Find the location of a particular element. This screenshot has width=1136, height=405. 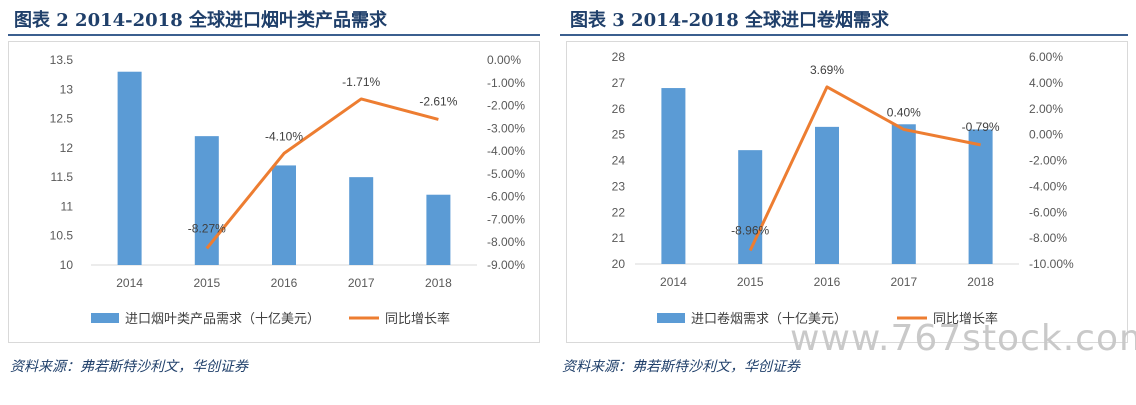

y-right-tick-label: -1.00% is located at coordinates (506, 83).